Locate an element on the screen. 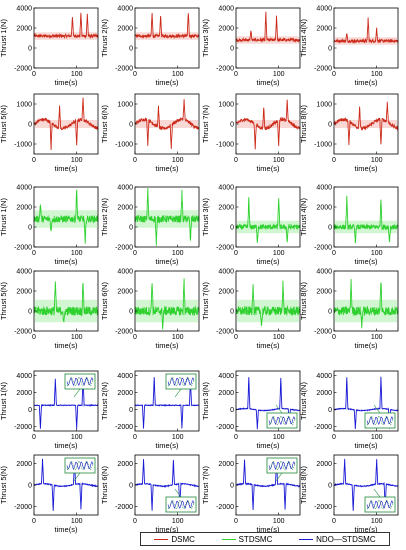 The height and width of the screenshot is (550, 406). legend-item-ndo-stdsmc: NDO—STDSMC is located at coordinates (337, 539).